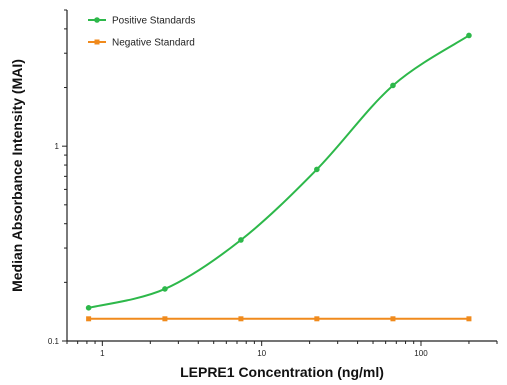 The image size is (507, 385). I want to click on series-negative-standard, so click(279, 319).